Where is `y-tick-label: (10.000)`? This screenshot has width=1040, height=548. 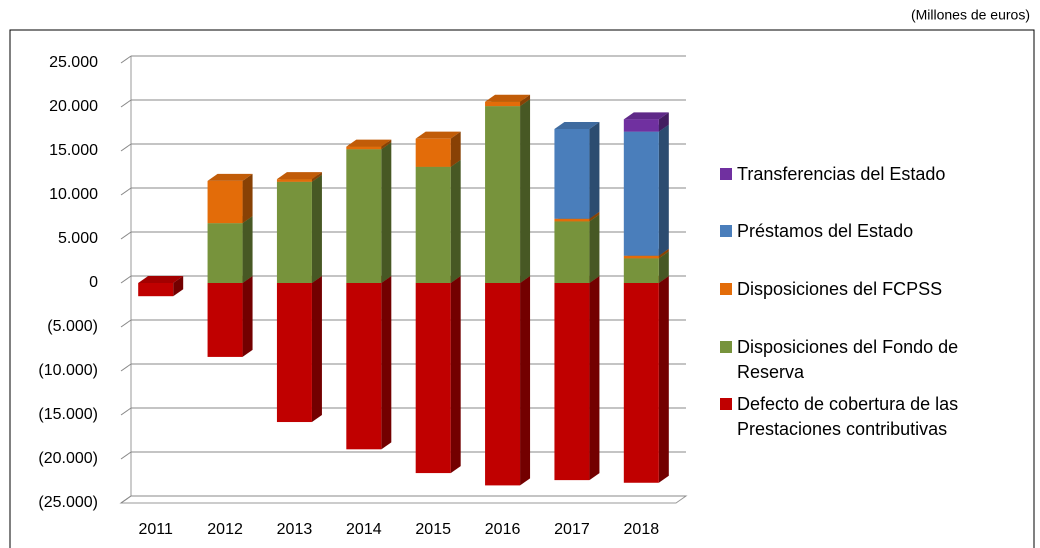 y-tick-label: (10.000) is located at coordinates (68, 370).